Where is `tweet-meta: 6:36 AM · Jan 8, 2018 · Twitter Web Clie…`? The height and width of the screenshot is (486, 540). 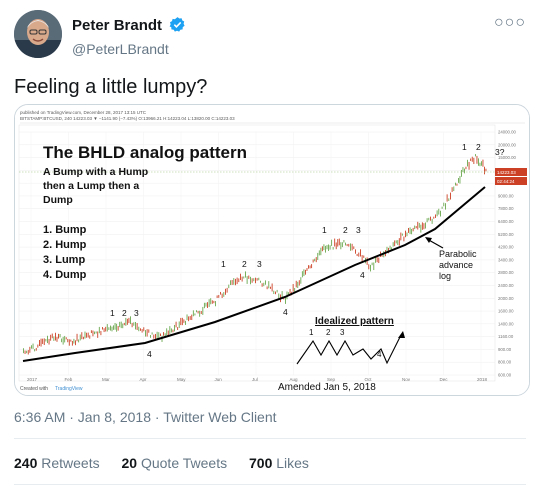
tweet-meta: 6:36 AM · Jan 8, 2018 · Twitter Web Clie… is located at coordinates (145, 417).